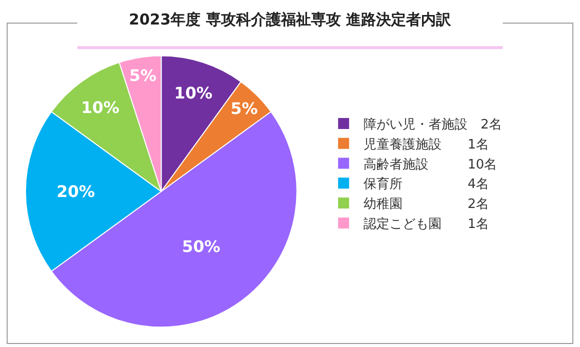  I want to click on data-label: 20%, so click(75, 191).